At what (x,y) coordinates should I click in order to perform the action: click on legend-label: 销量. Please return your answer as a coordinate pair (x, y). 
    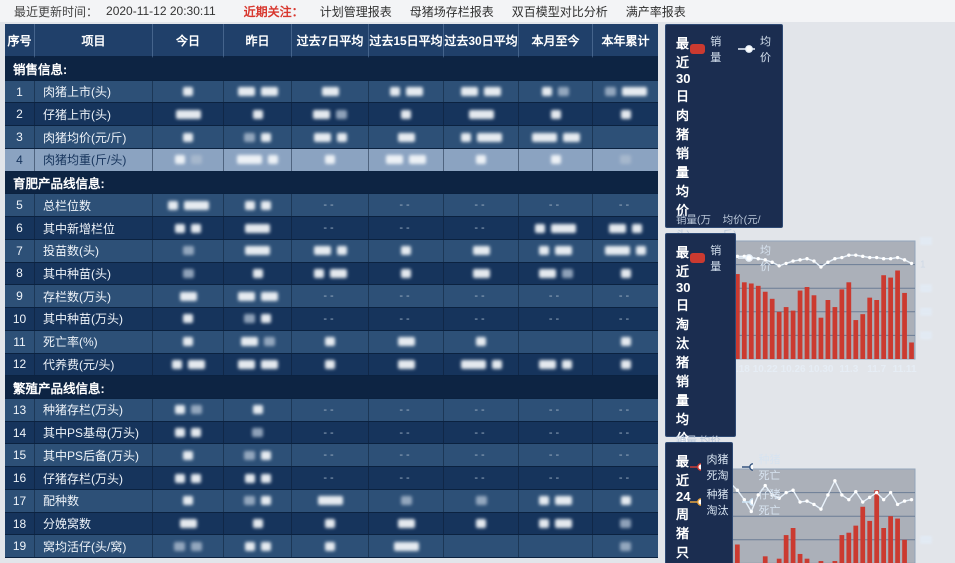
    Looking at the image, I should click on (716, 259).